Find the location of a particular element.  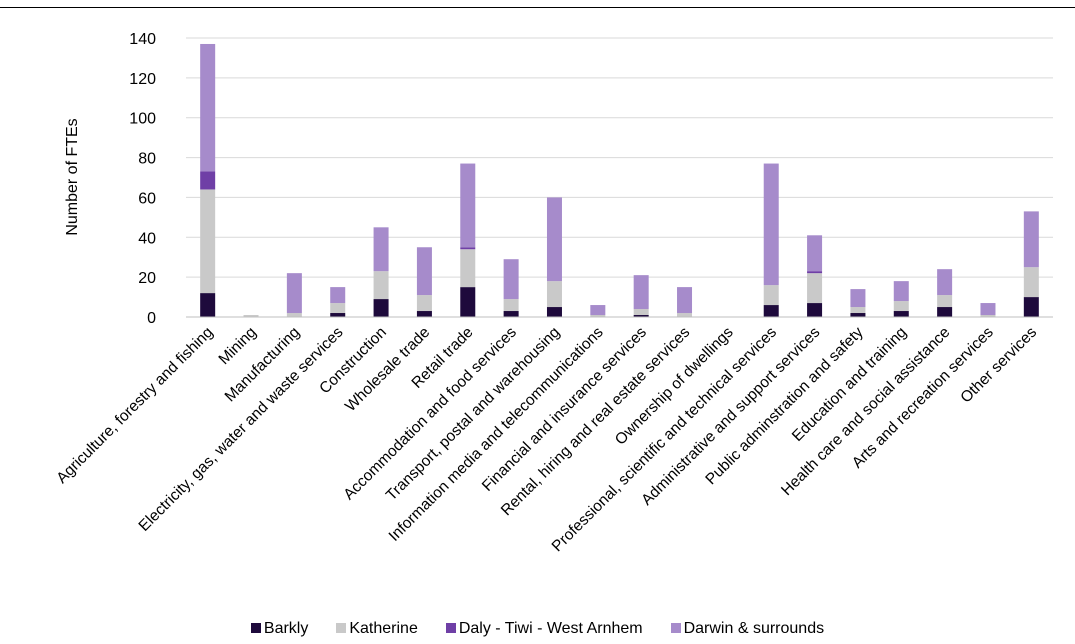

x-category-label: Public adminstration and safety is located at coordinates (784, 406).